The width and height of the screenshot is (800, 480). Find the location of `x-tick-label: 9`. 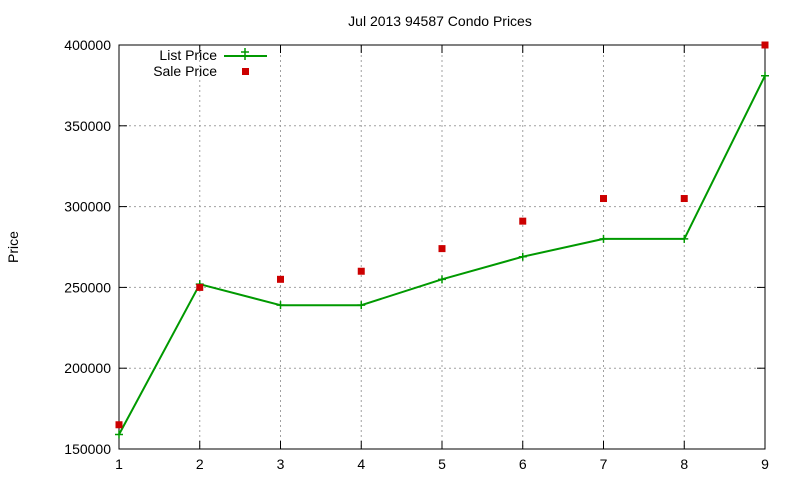

x-tick-label: 9 is located at coordinates (765, 464).